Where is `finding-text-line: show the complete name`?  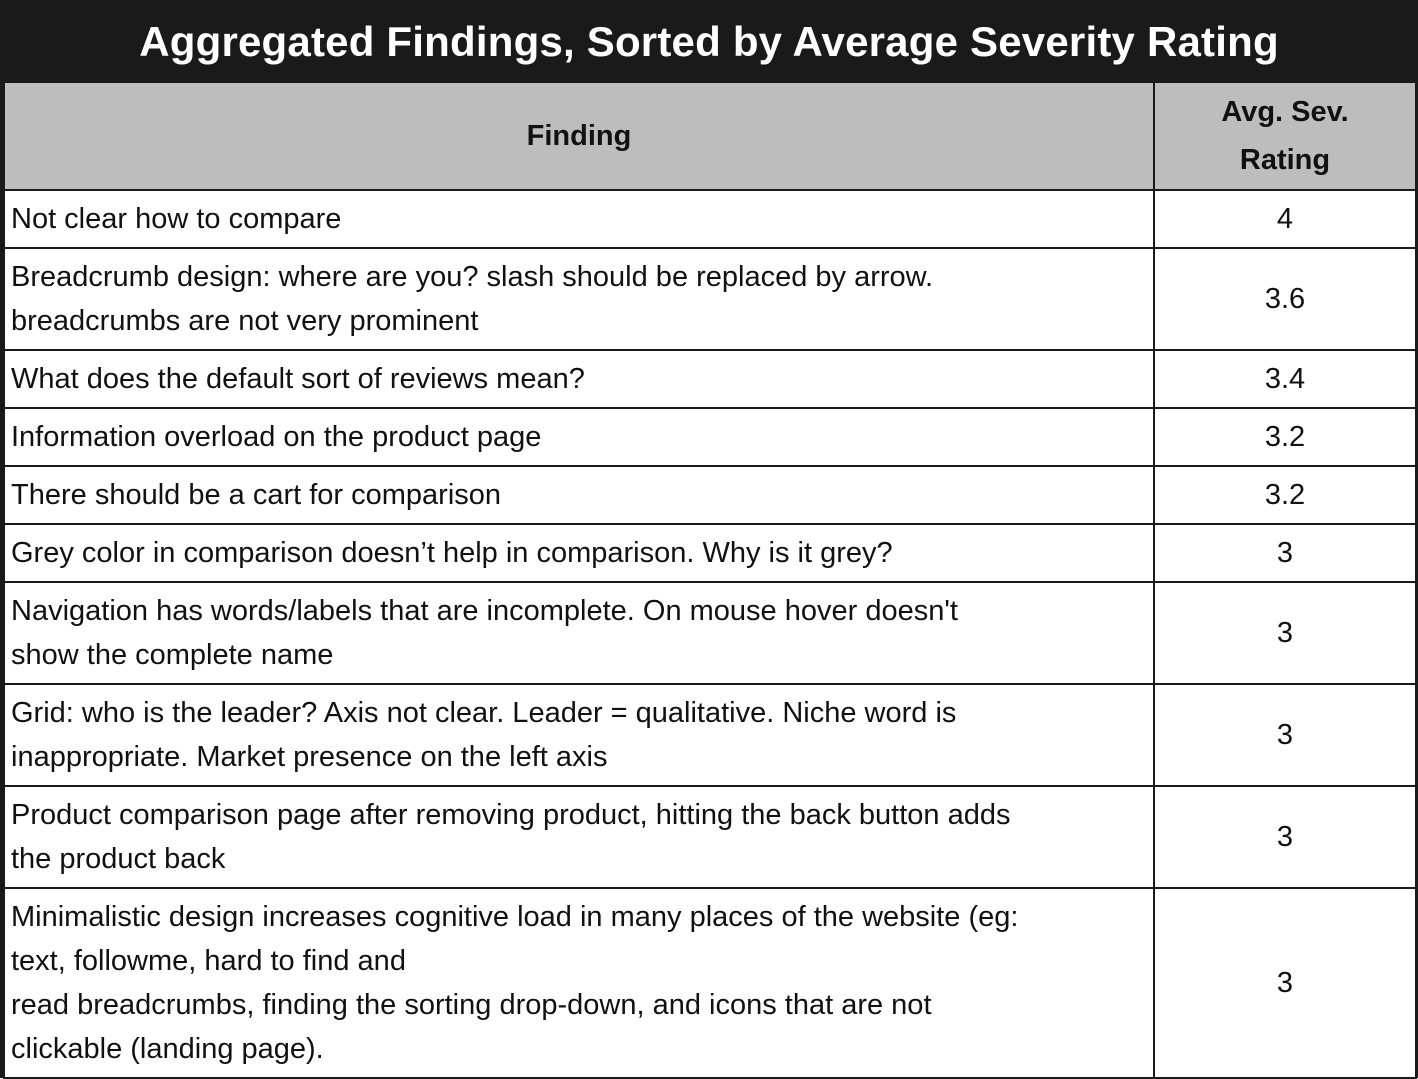 finding-text-line: show the complete name is located at coordinates (172, 655).